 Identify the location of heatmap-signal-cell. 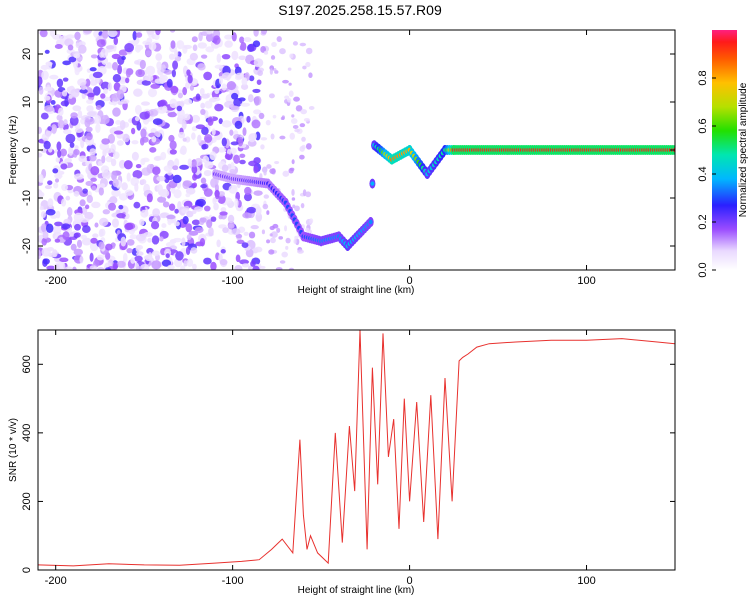
(370, 222).